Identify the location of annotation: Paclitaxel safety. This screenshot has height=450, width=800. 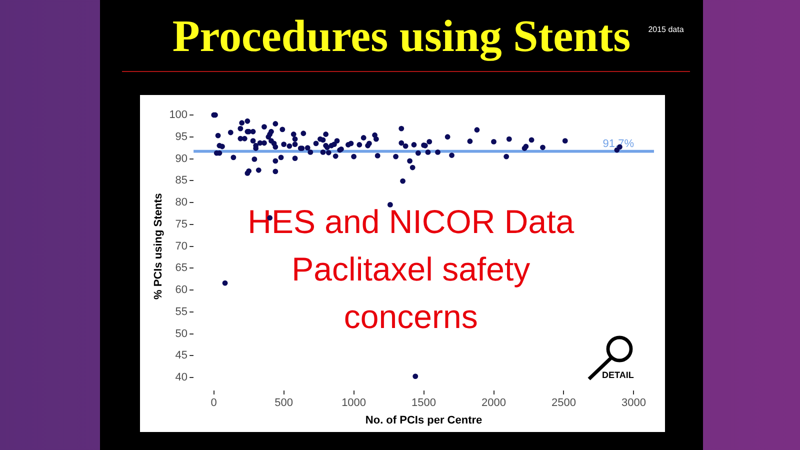
(411, 269).